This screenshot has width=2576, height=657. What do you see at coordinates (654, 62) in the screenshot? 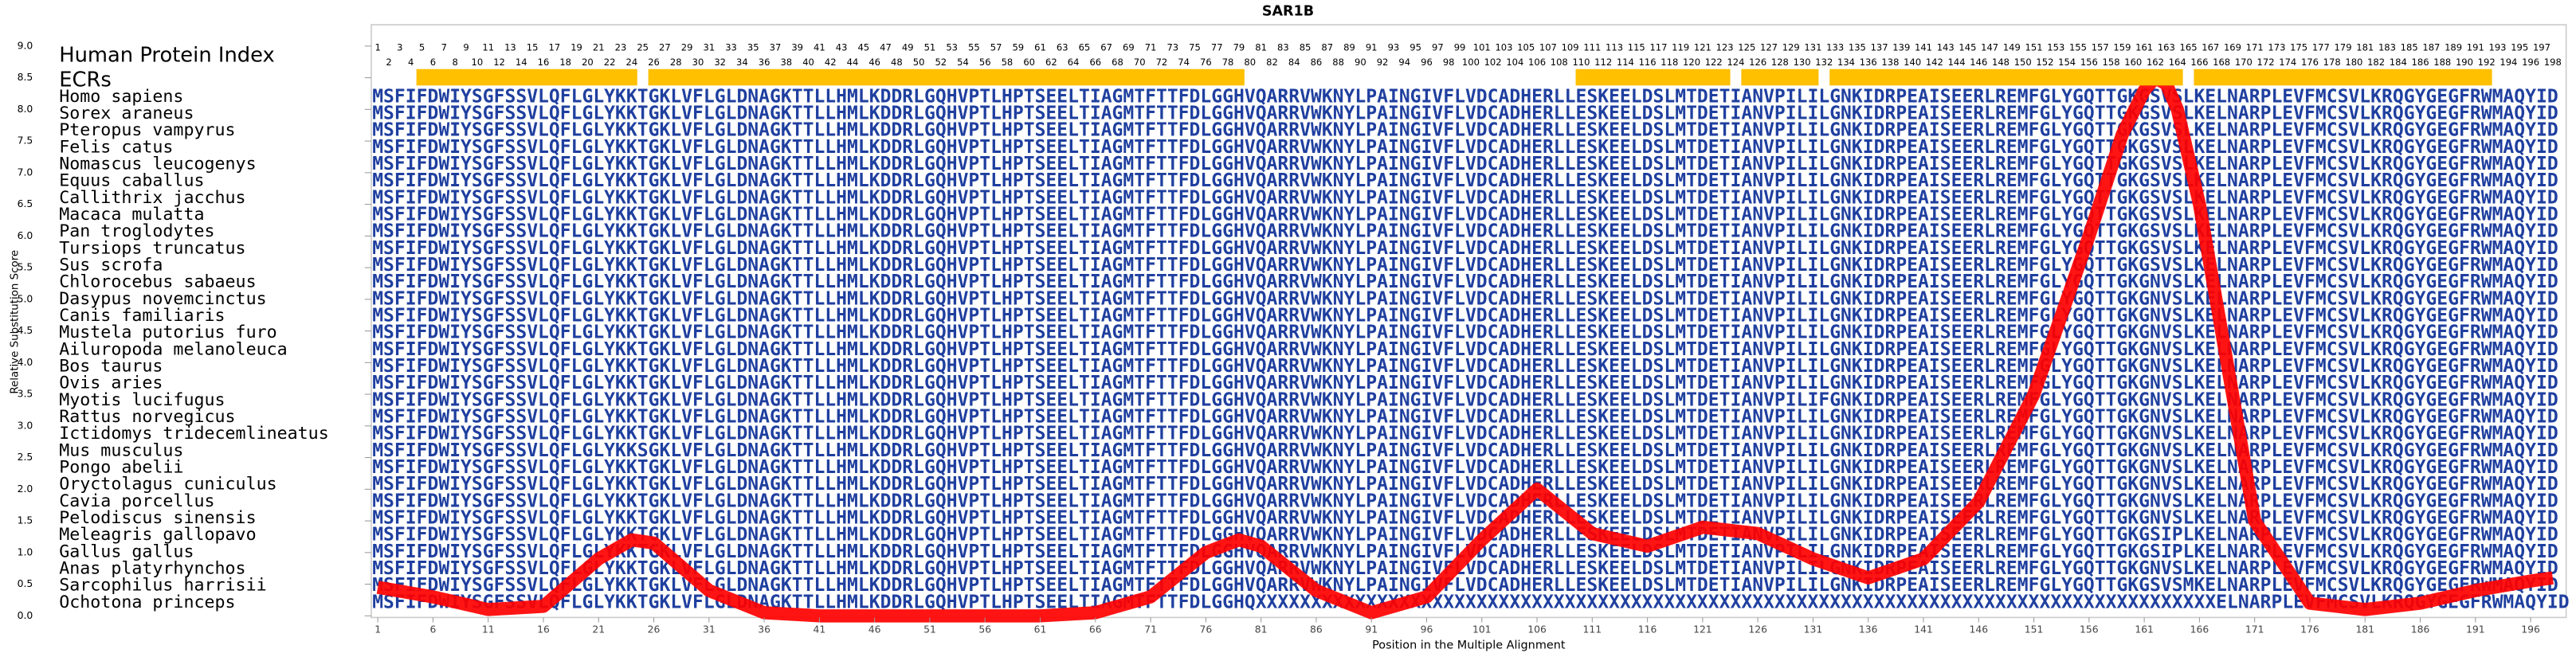
I see `index-number: 26` at bounding box center [654, 62].